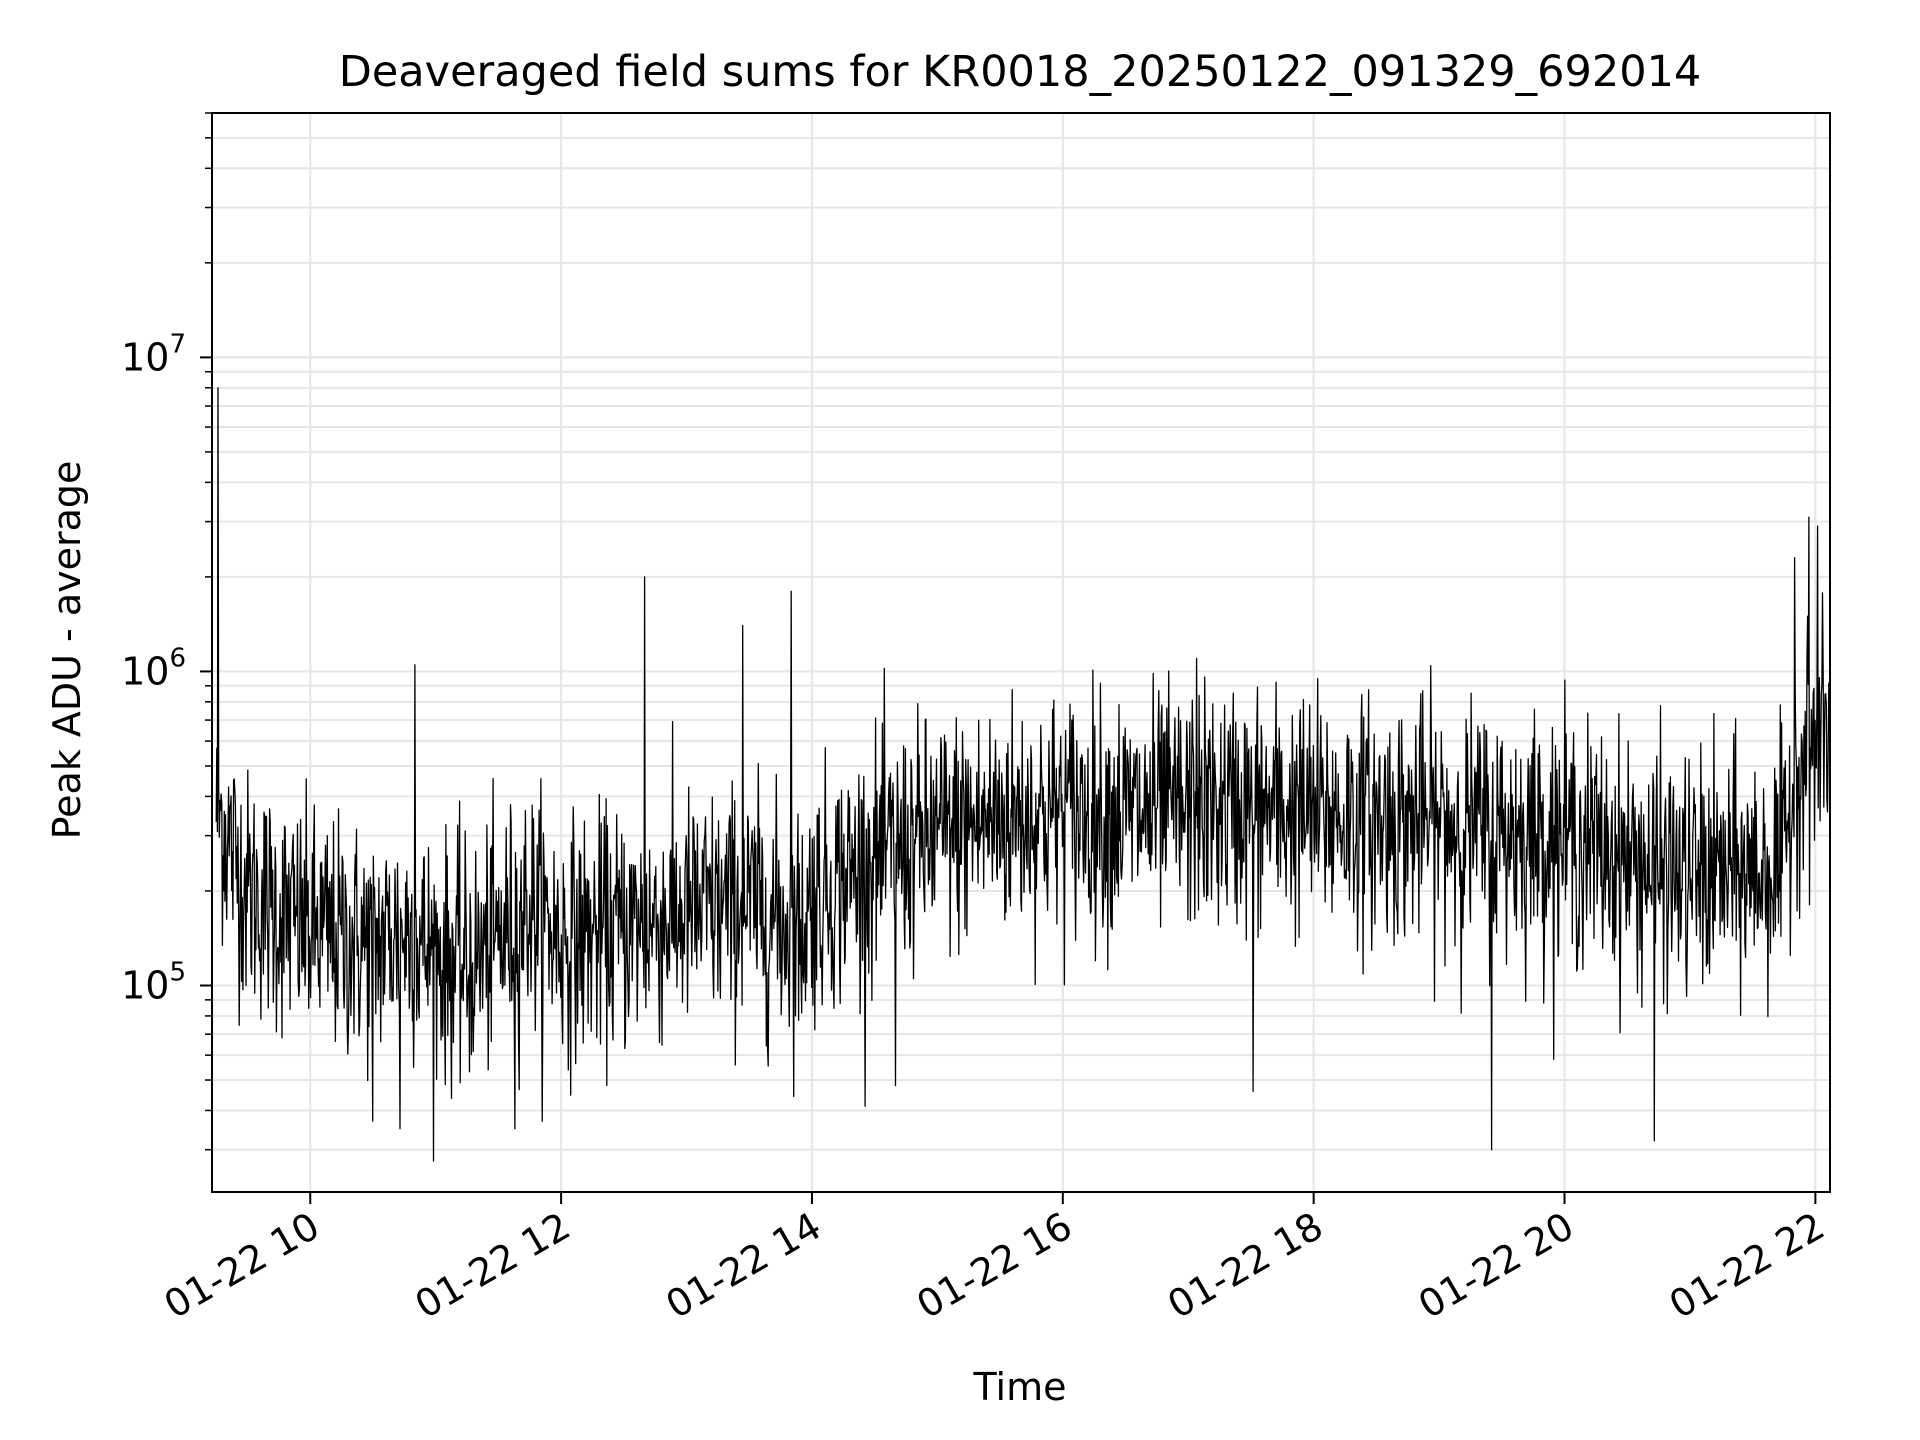 This screenshot has height=1440, width=1920. What do you see at coordinates (1020, 1387) in the screenshot?
I see `x-axis-label: Time` at bounding box center [1020, 1387].